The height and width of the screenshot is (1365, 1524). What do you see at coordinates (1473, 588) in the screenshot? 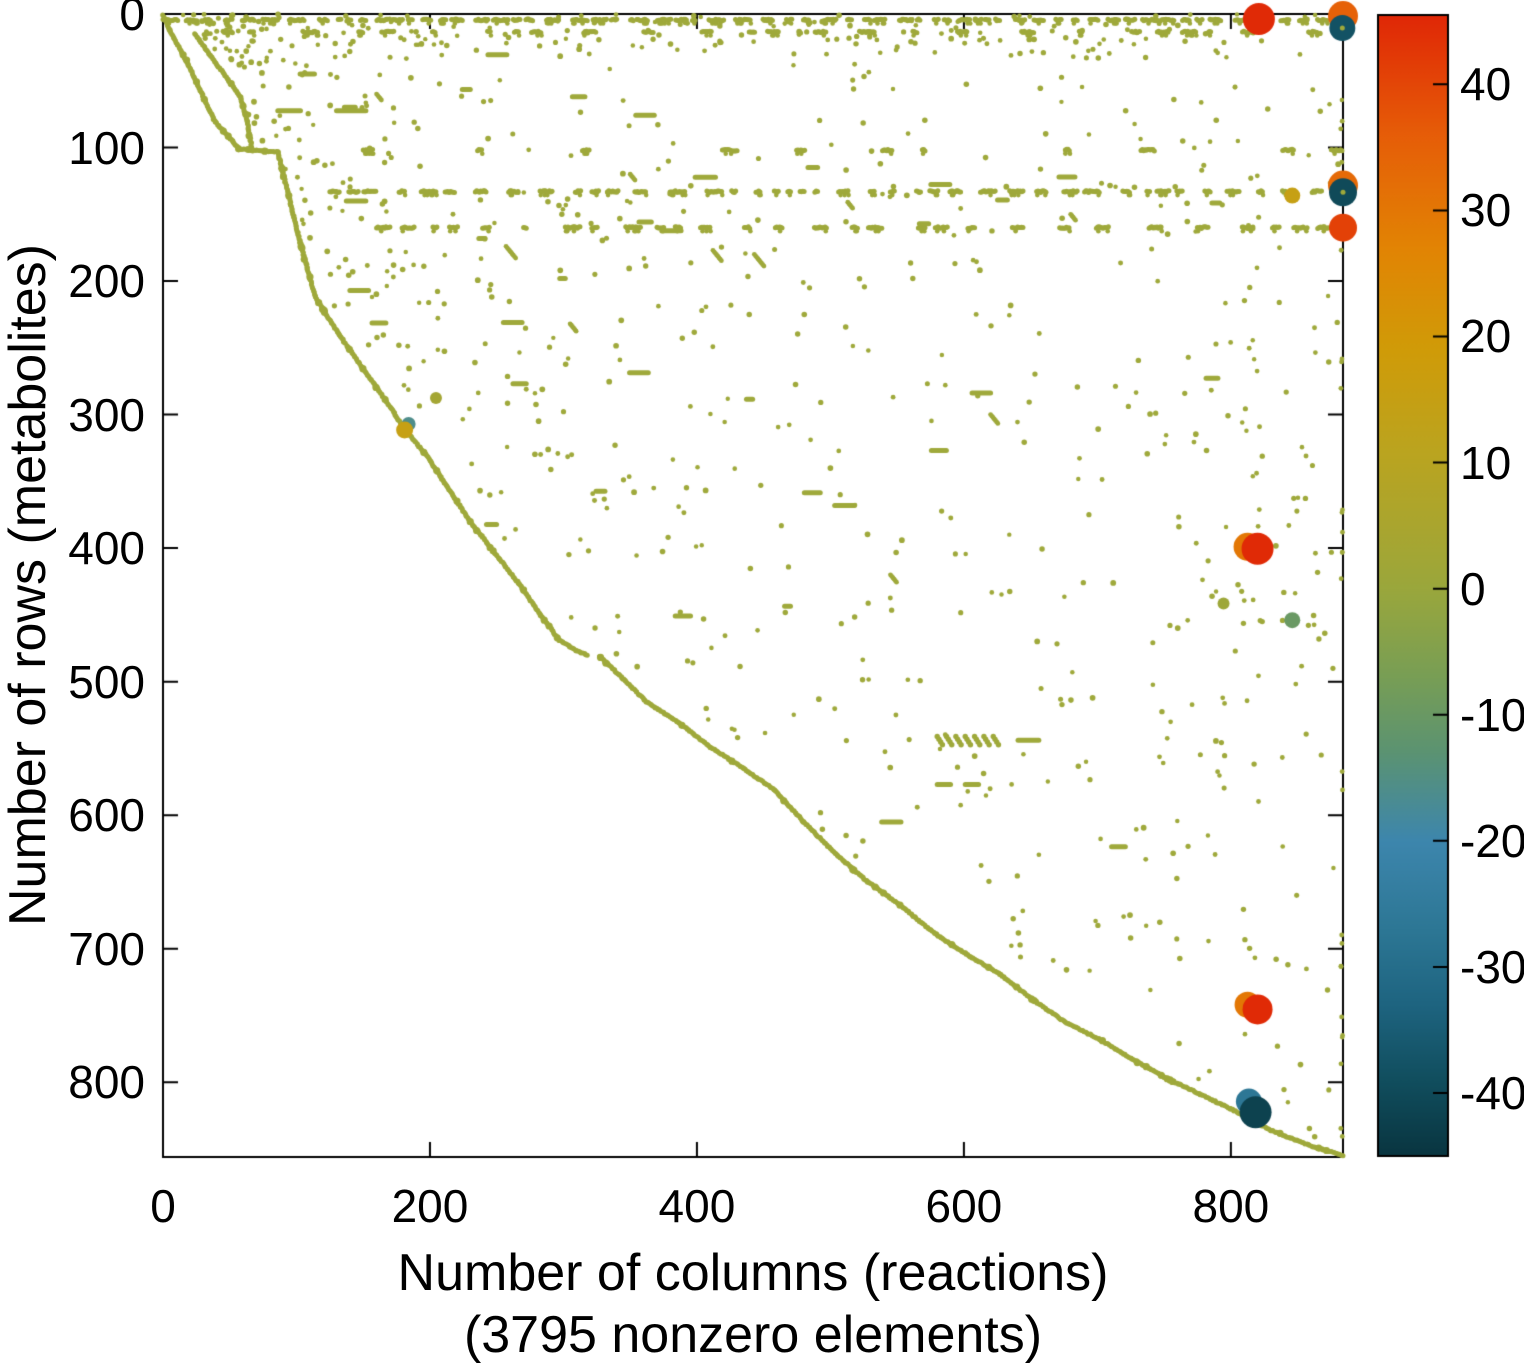
I see `colorbar-tick-label: 0` at bounding box center [1473, 588].